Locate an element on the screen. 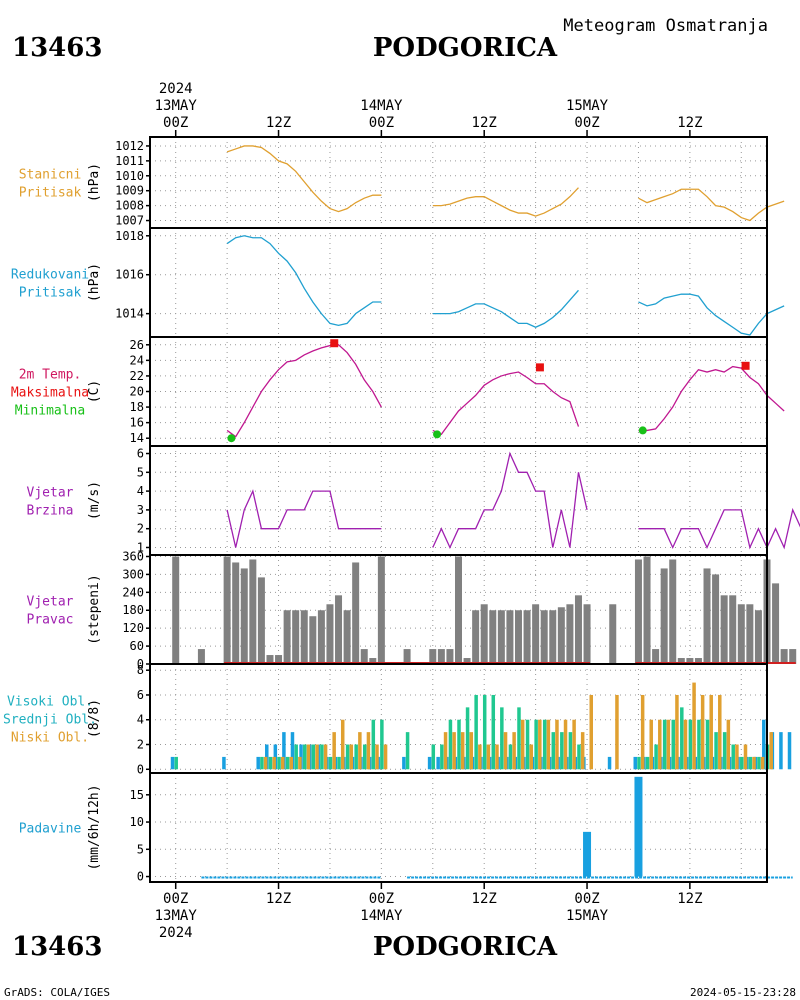 The height and width of the screenshot is (1000, 800). y-tick-label: 1018 is located at coordinates (129, 236).